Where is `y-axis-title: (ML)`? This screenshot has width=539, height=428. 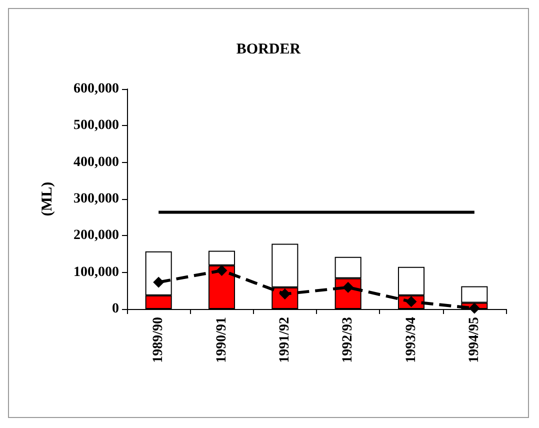
y-axis-title: (ML) is located at coordinates (48, 199).